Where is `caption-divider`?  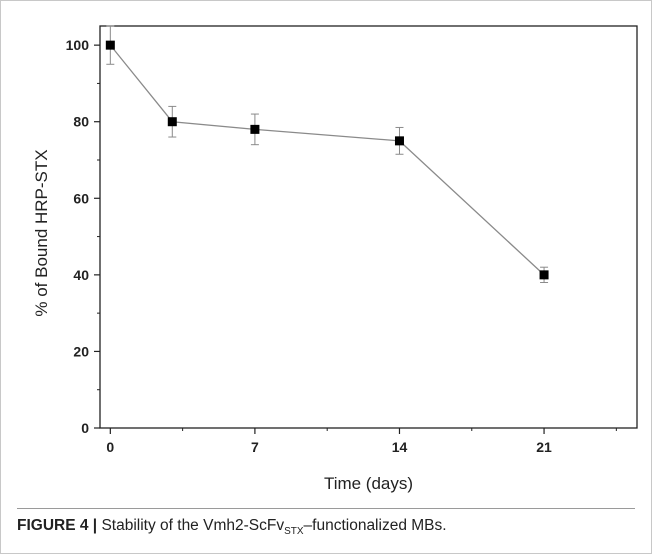
caption-divider is located at coordinates (326, 508).